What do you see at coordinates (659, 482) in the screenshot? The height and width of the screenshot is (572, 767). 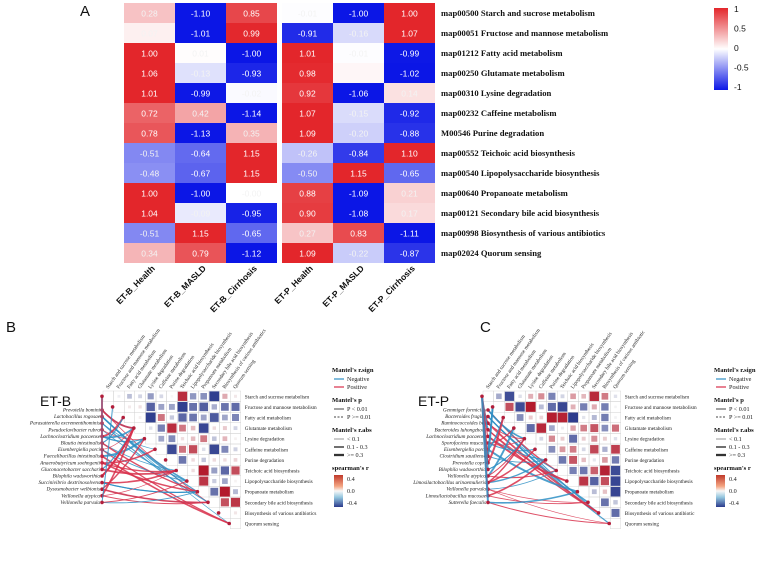 I see `panel_c-matrix-row-label: Lipopolysaccharide biosynthesis` at bounding box center [659, 482].